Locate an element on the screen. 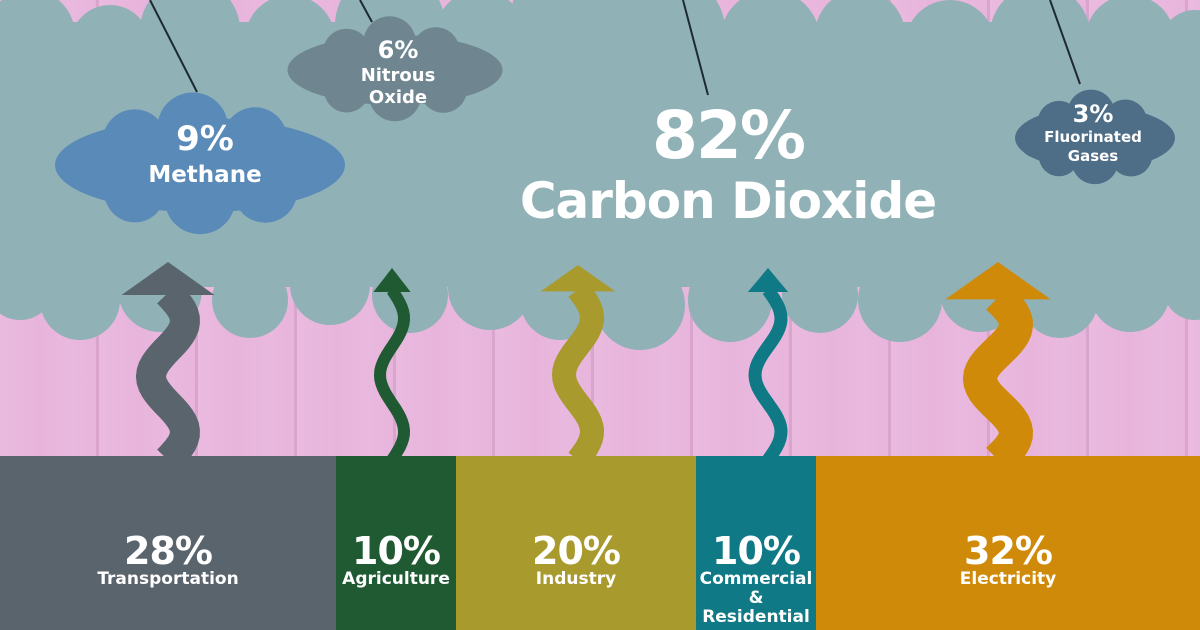  nitrous-oxide-line-2: Oxide is located at coordinates (398, 97).